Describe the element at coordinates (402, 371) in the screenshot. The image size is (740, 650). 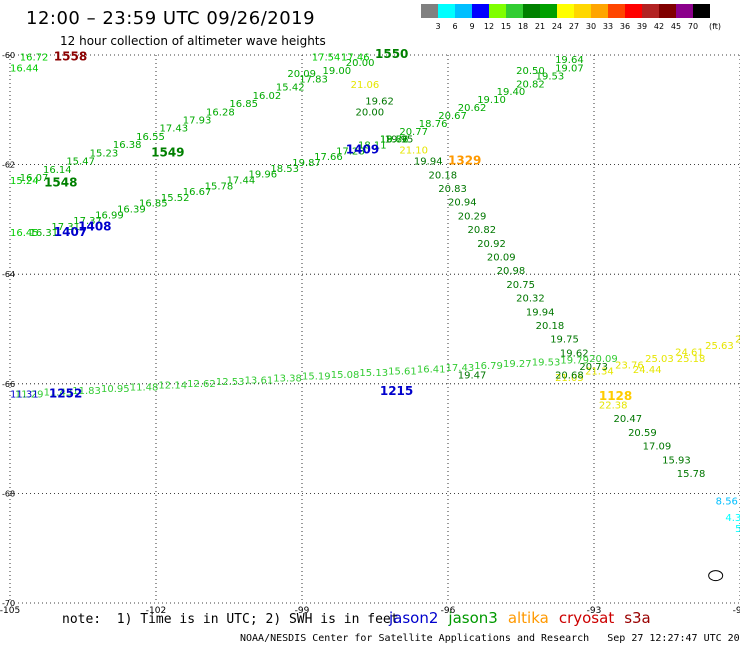
I see `wave-height-reading: 15.61` at that location.